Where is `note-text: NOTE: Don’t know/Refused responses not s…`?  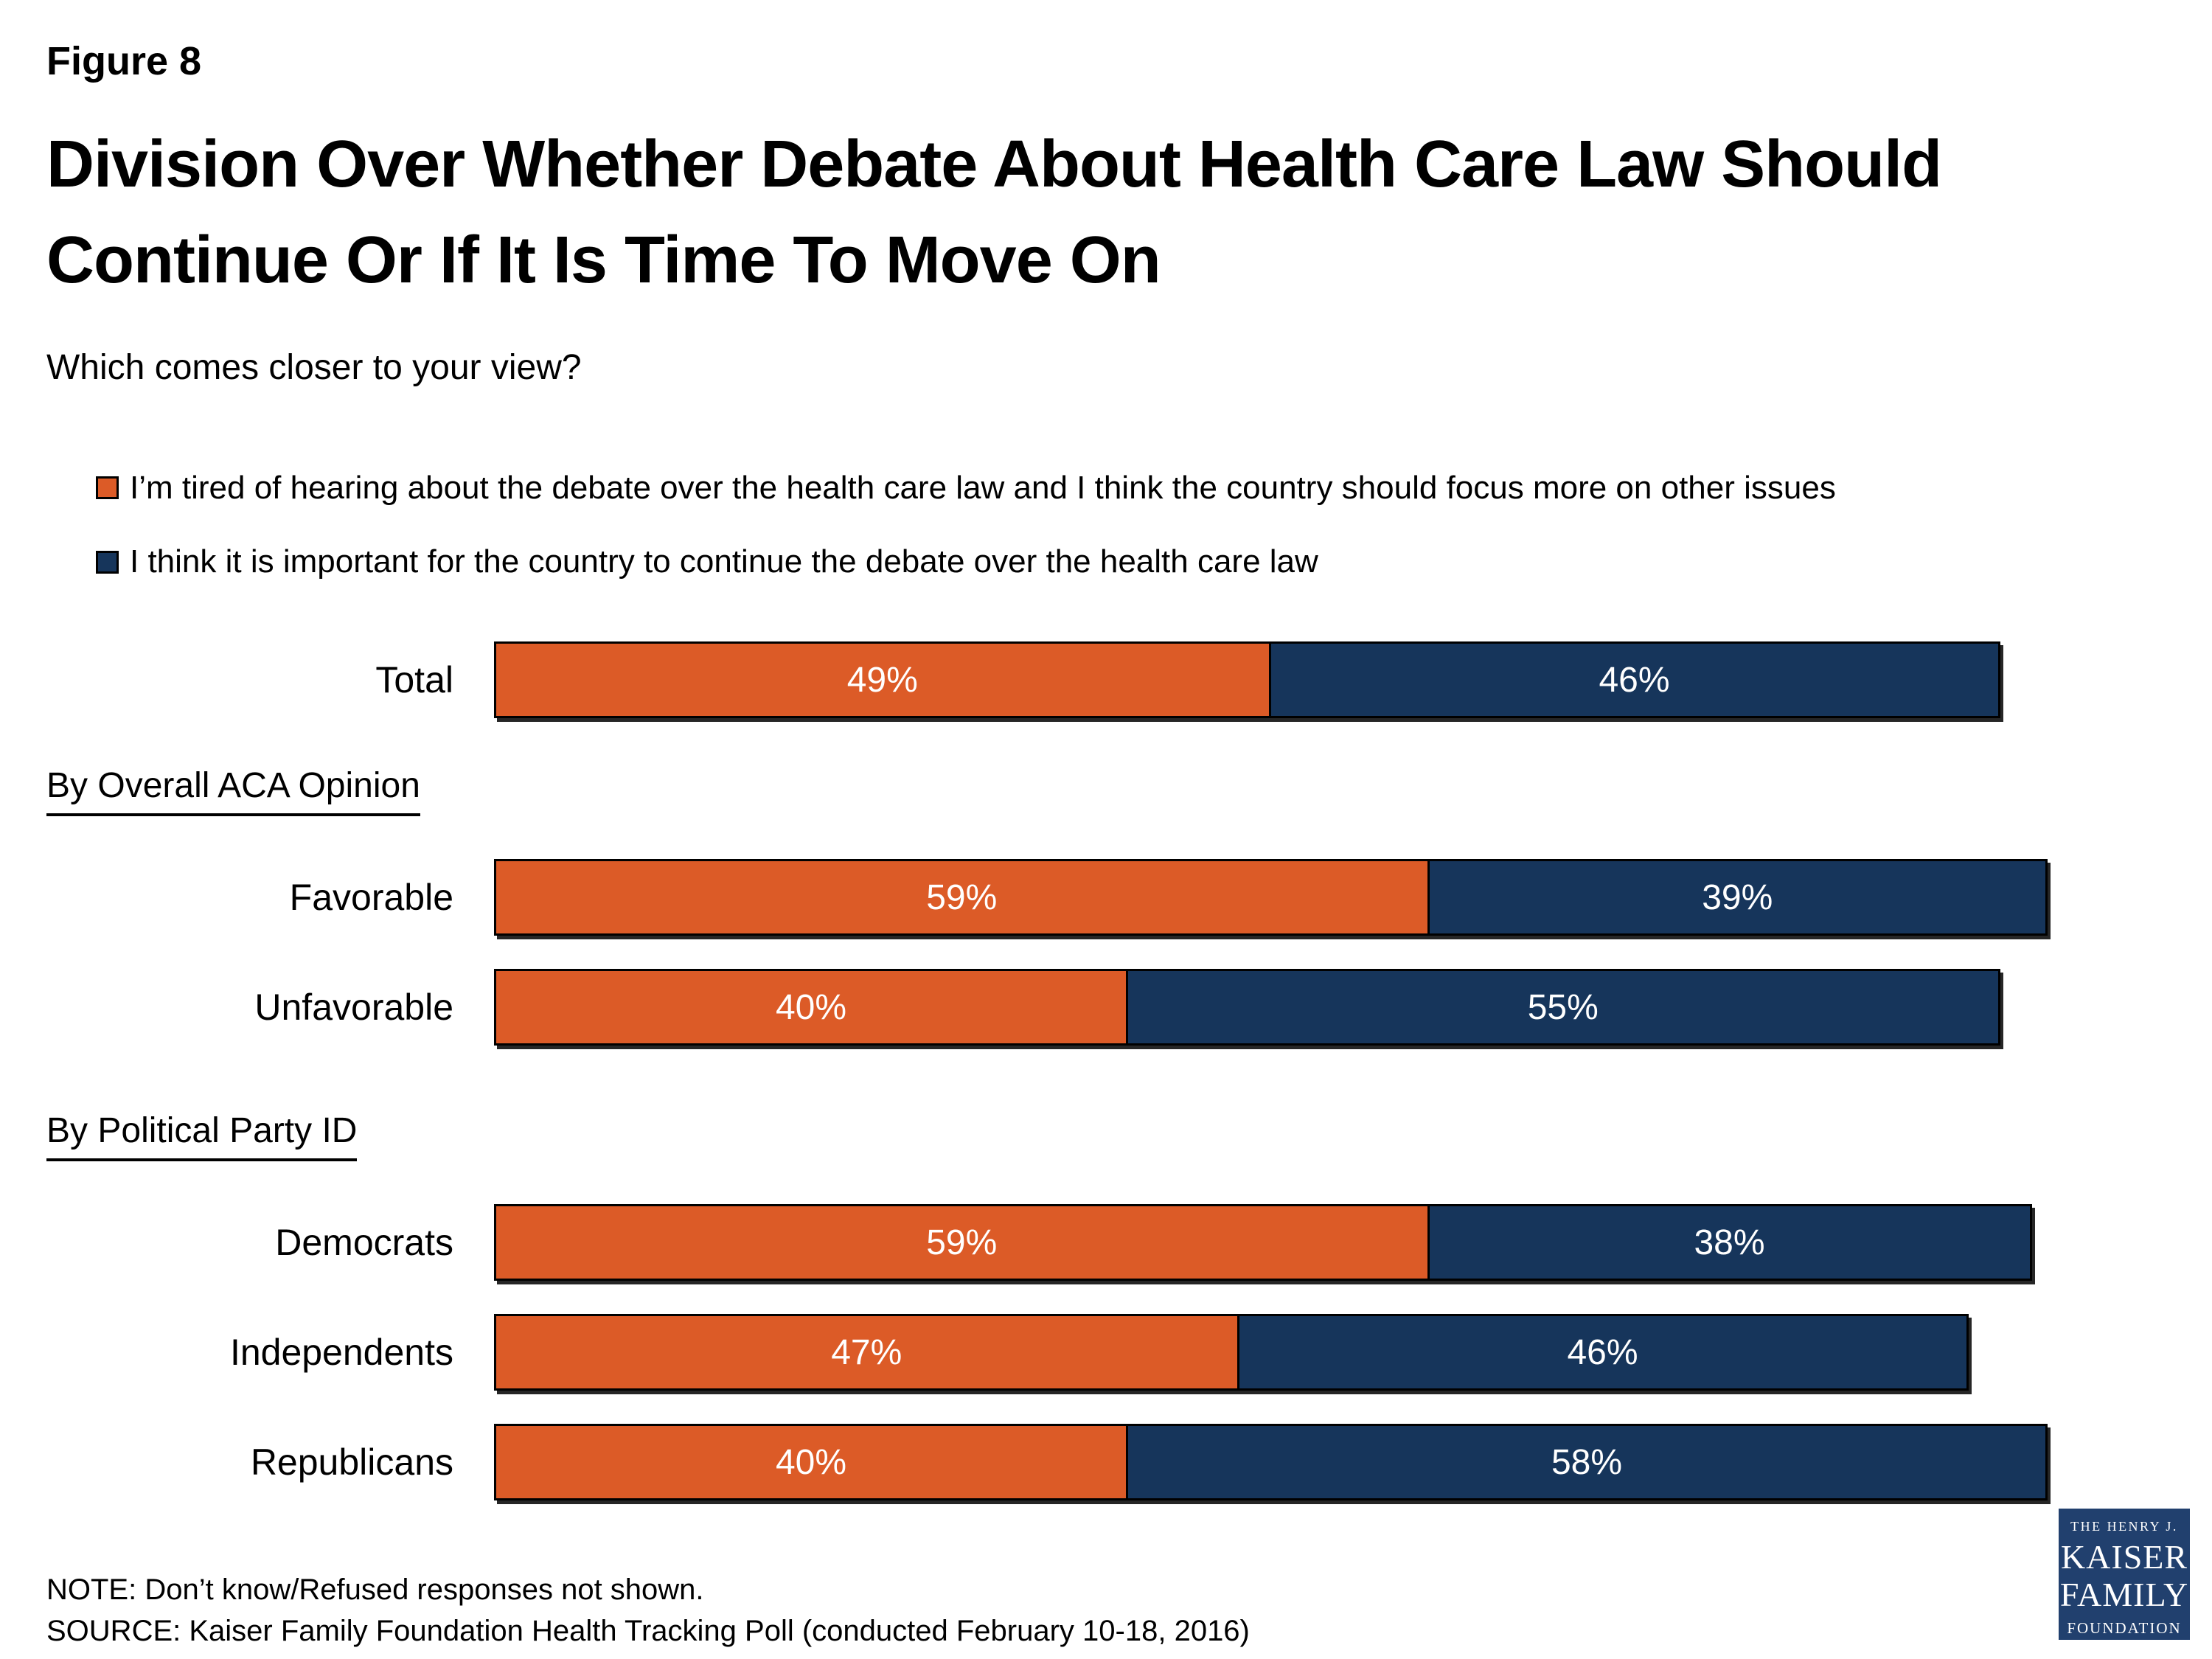
note-text: NOTE: Don’t know/Refused responses not s… is located at coordinates (375, 1590).